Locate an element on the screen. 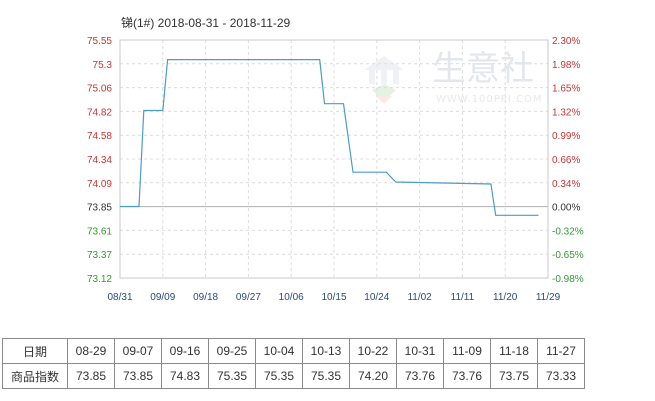  x-tick-label: 09/27 is located at coordinates (248, 297).